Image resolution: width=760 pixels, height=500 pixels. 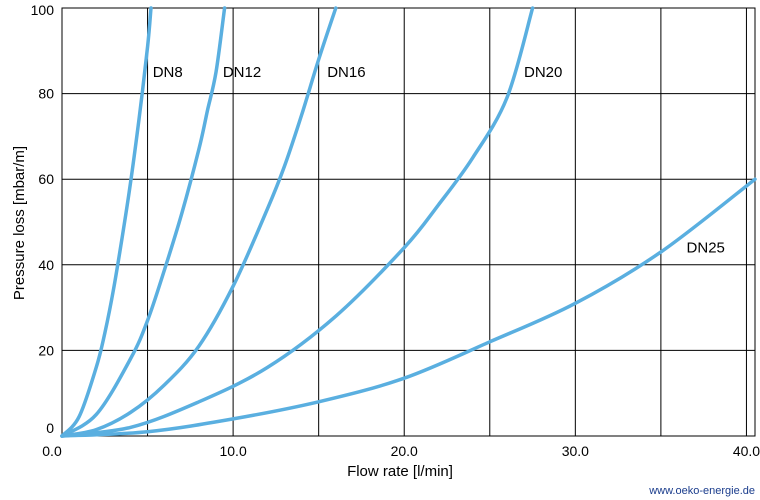 What do you see at coordinates (52, 451) in the screenshot?
I see `x-tick-label: 0.0` at bounding box center [52, 451].